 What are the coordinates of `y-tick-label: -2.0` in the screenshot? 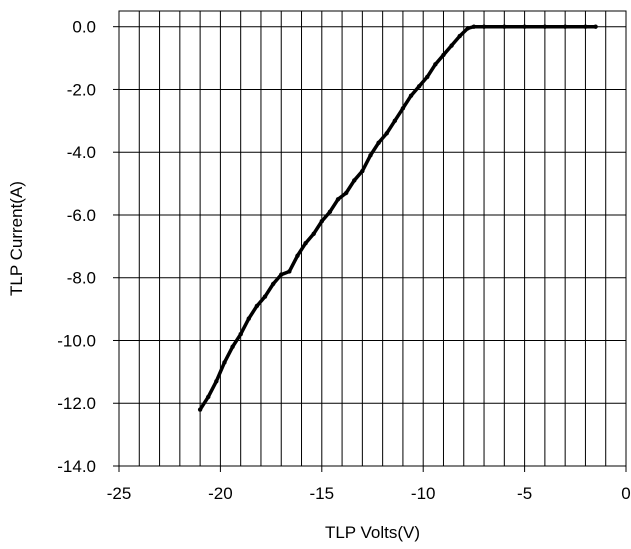 It's located at (81, 89).